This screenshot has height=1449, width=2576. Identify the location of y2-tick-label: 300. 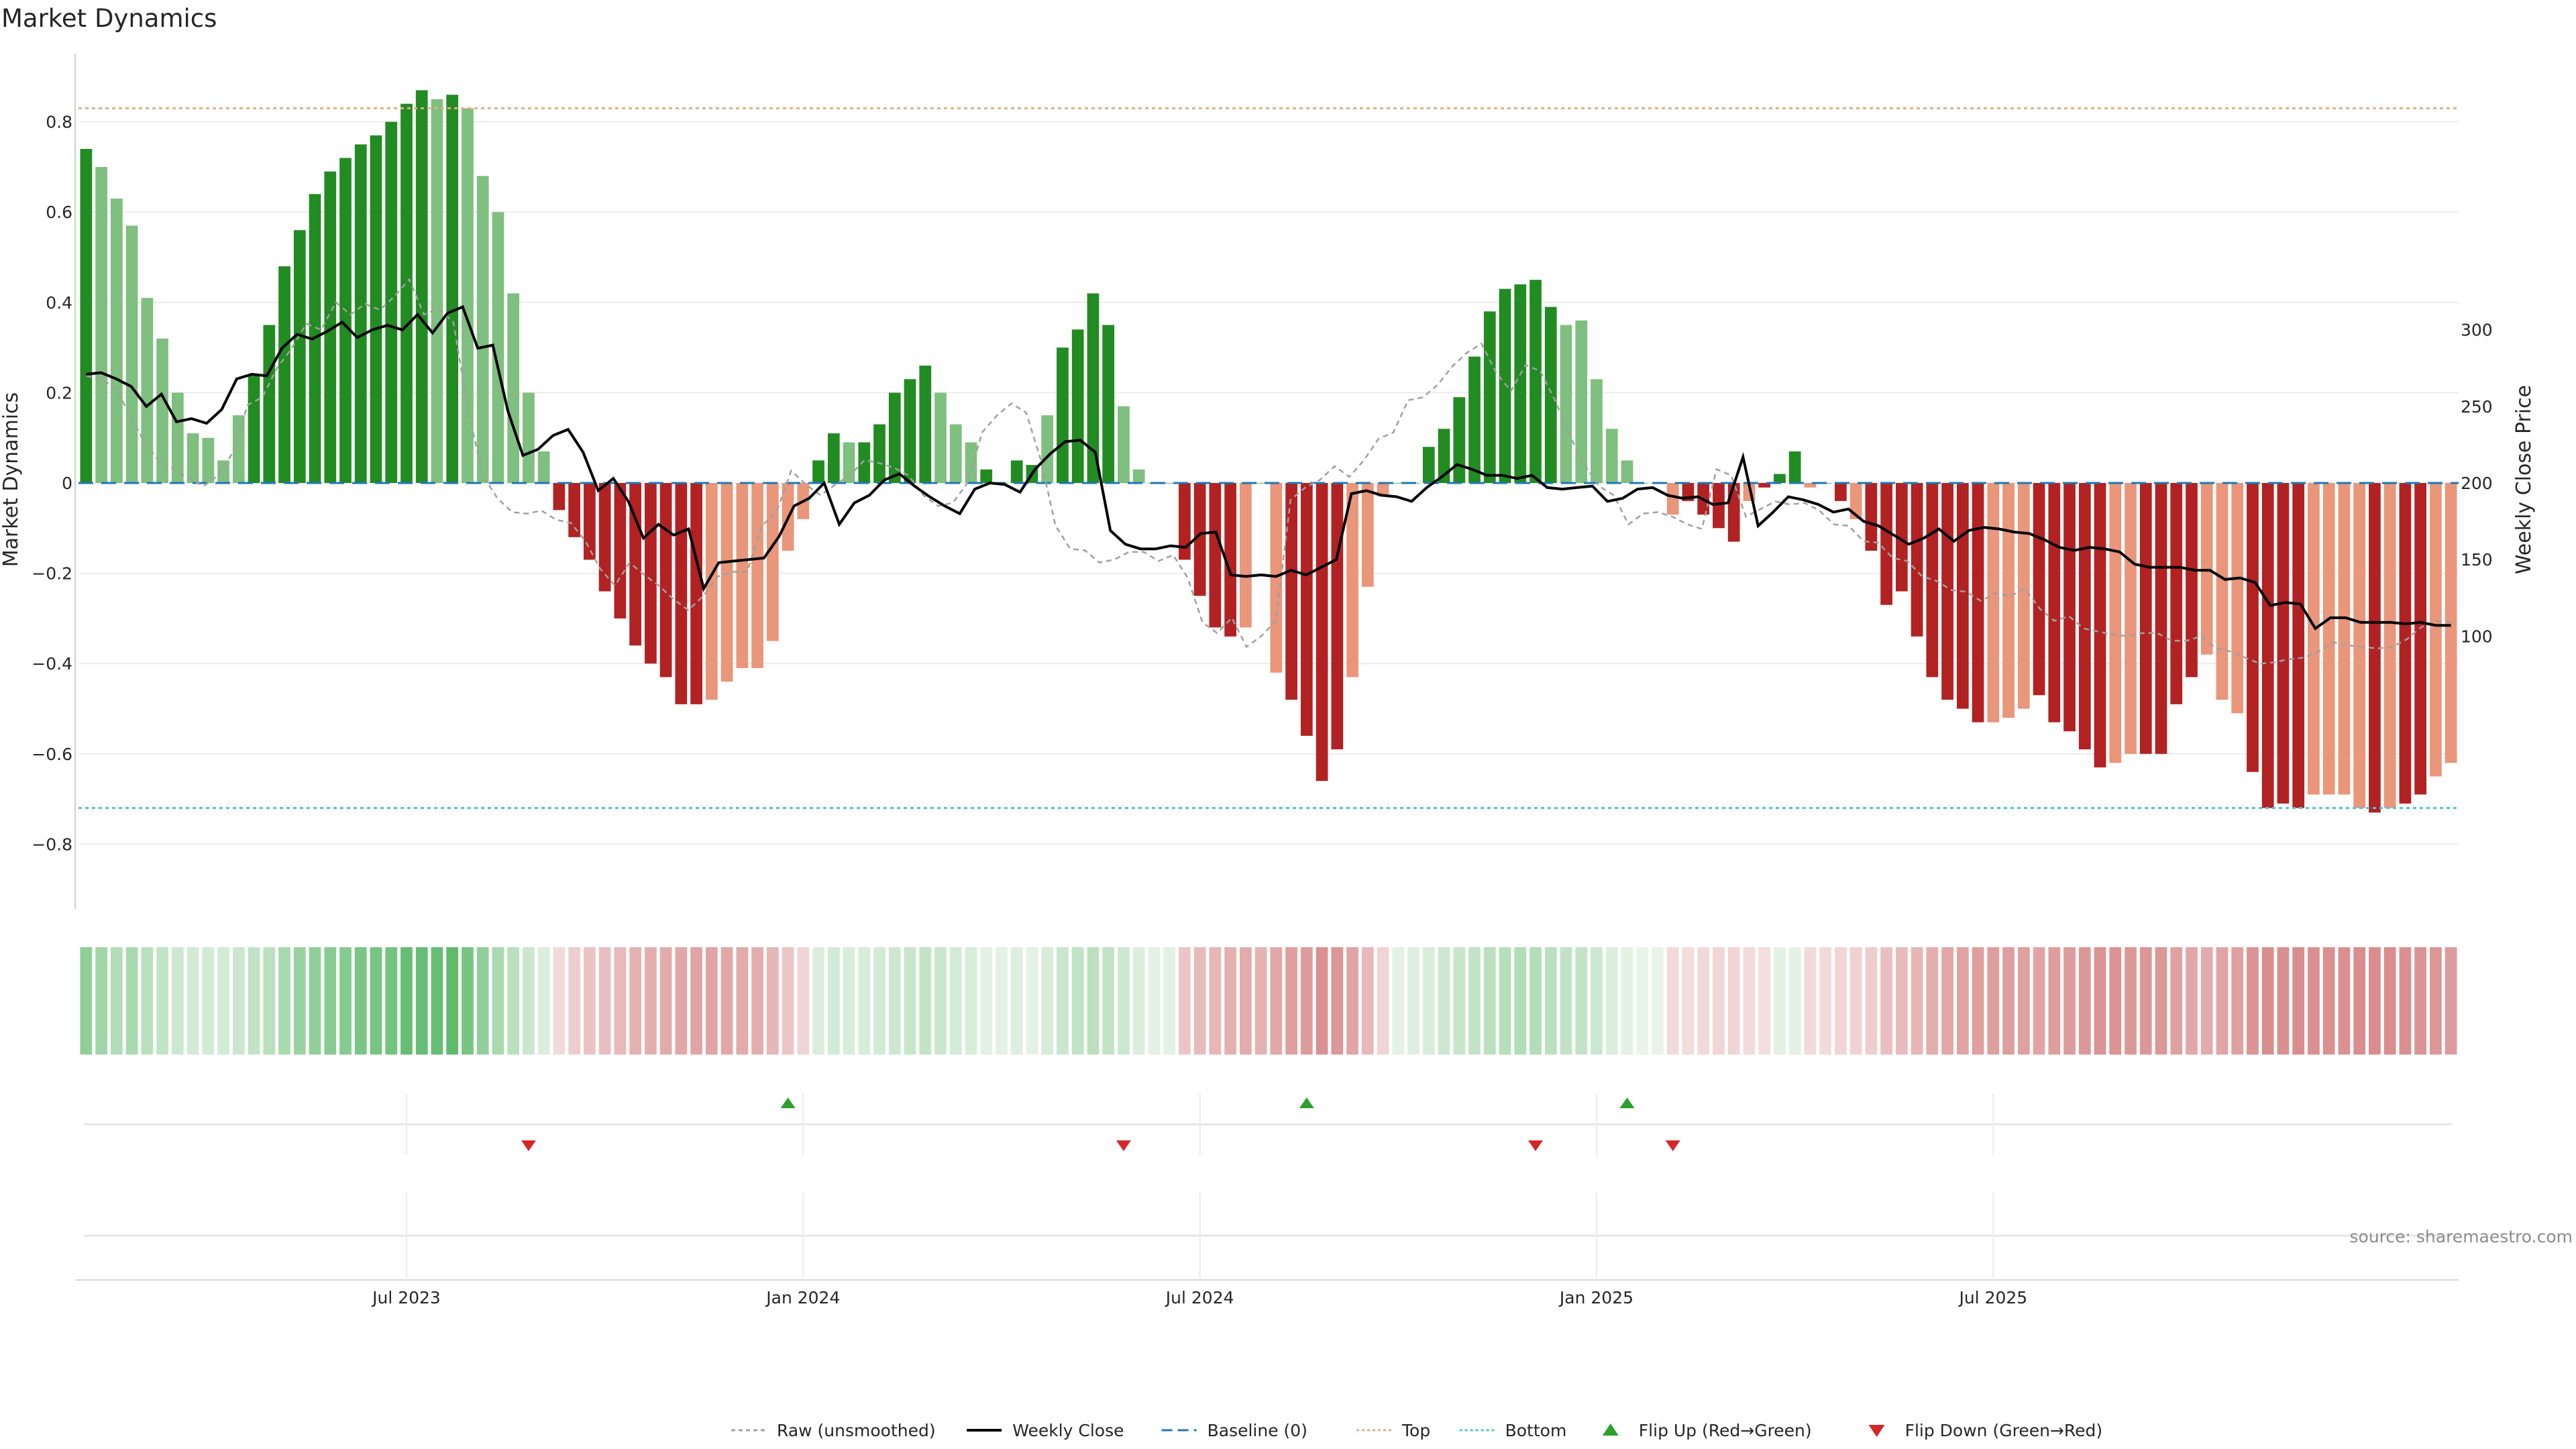
(2477, 330).